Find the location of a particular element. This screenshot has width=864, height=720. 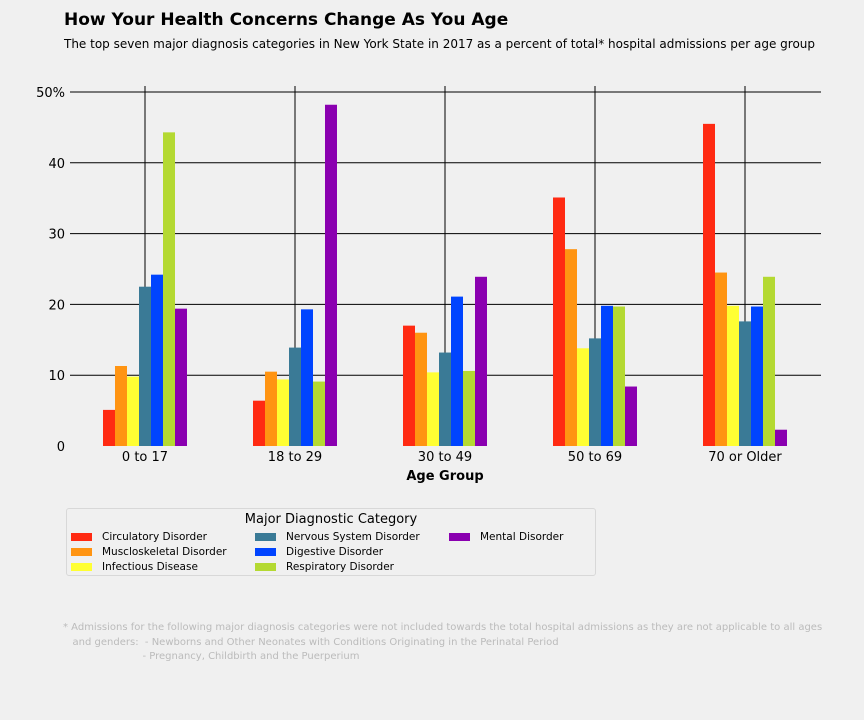

legend-label: Circulatory Disorder is located at coordinates (154, 537).